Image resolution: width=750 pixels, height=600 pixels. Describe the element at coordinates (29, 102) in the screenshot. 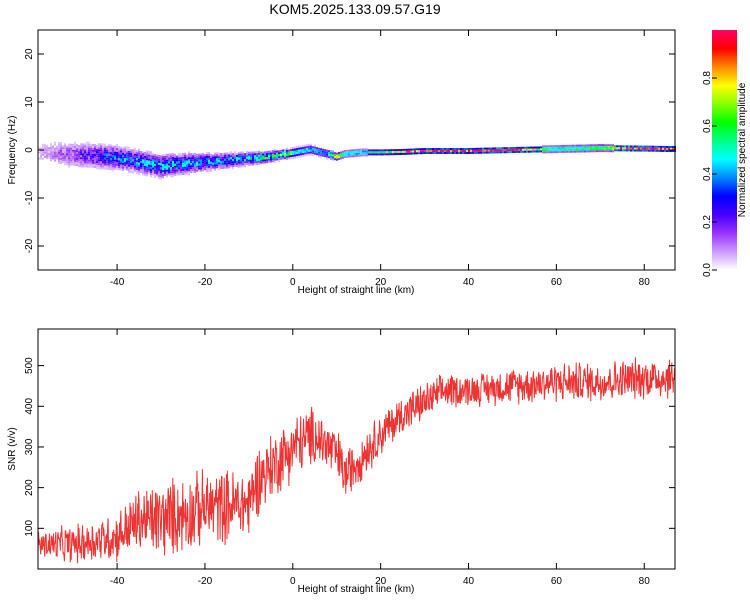

I see `spectrogram-y-tick-label: 10` at that location.